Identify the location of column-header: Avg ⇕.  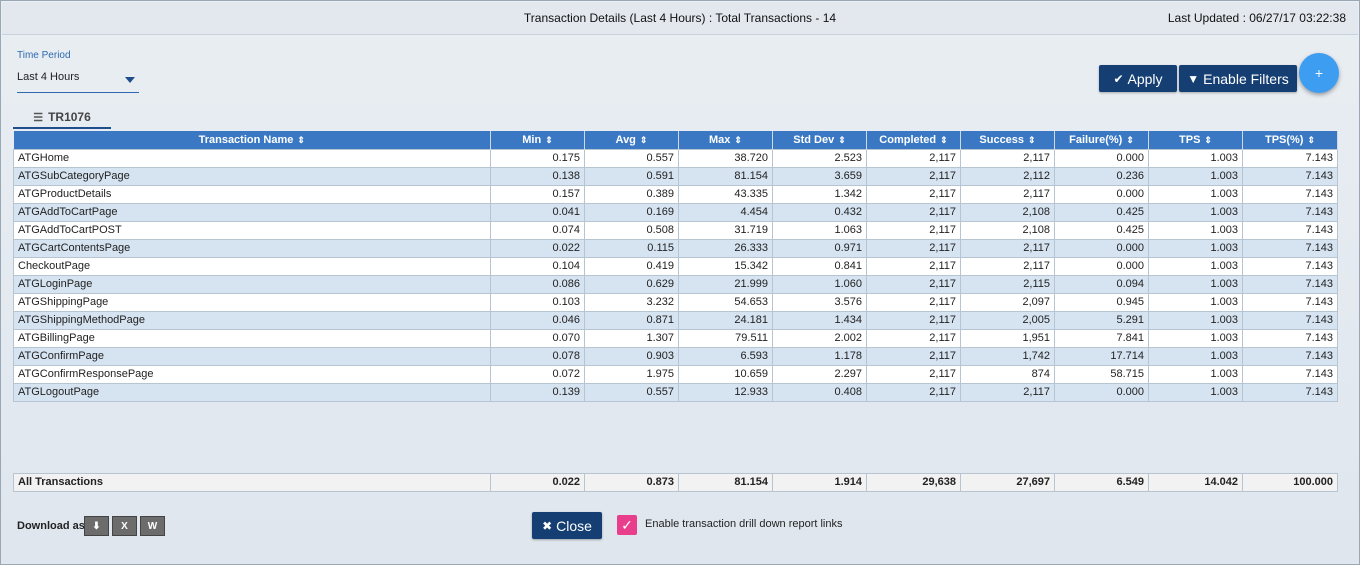
(631, 140).